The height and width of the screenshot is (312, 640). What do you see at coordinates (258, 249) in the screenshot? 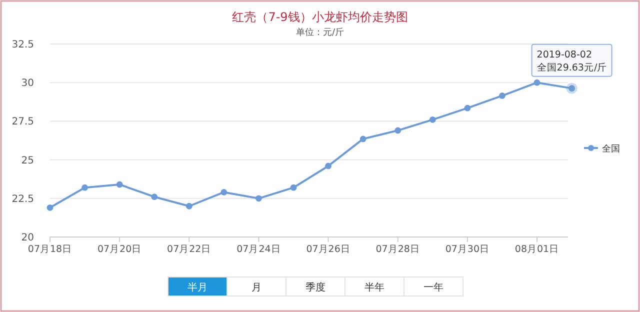
I see `x-tick-label: 07月24日` at bounding box center [258, 249].